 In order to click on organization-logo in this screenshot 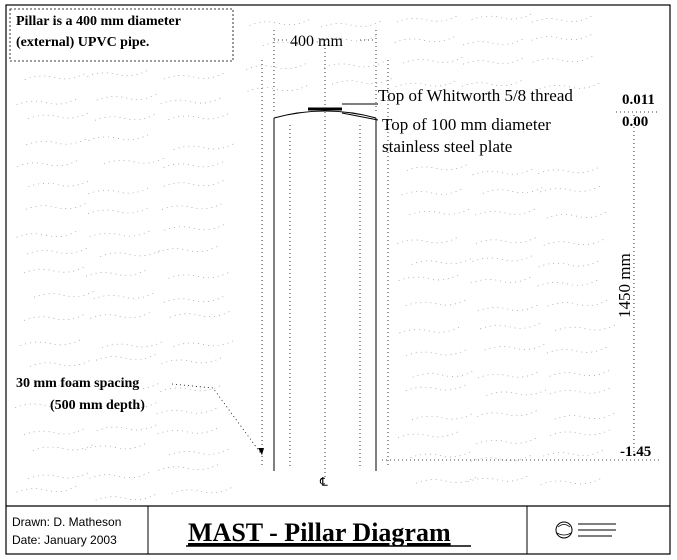, I will do `click(585, 530)`.